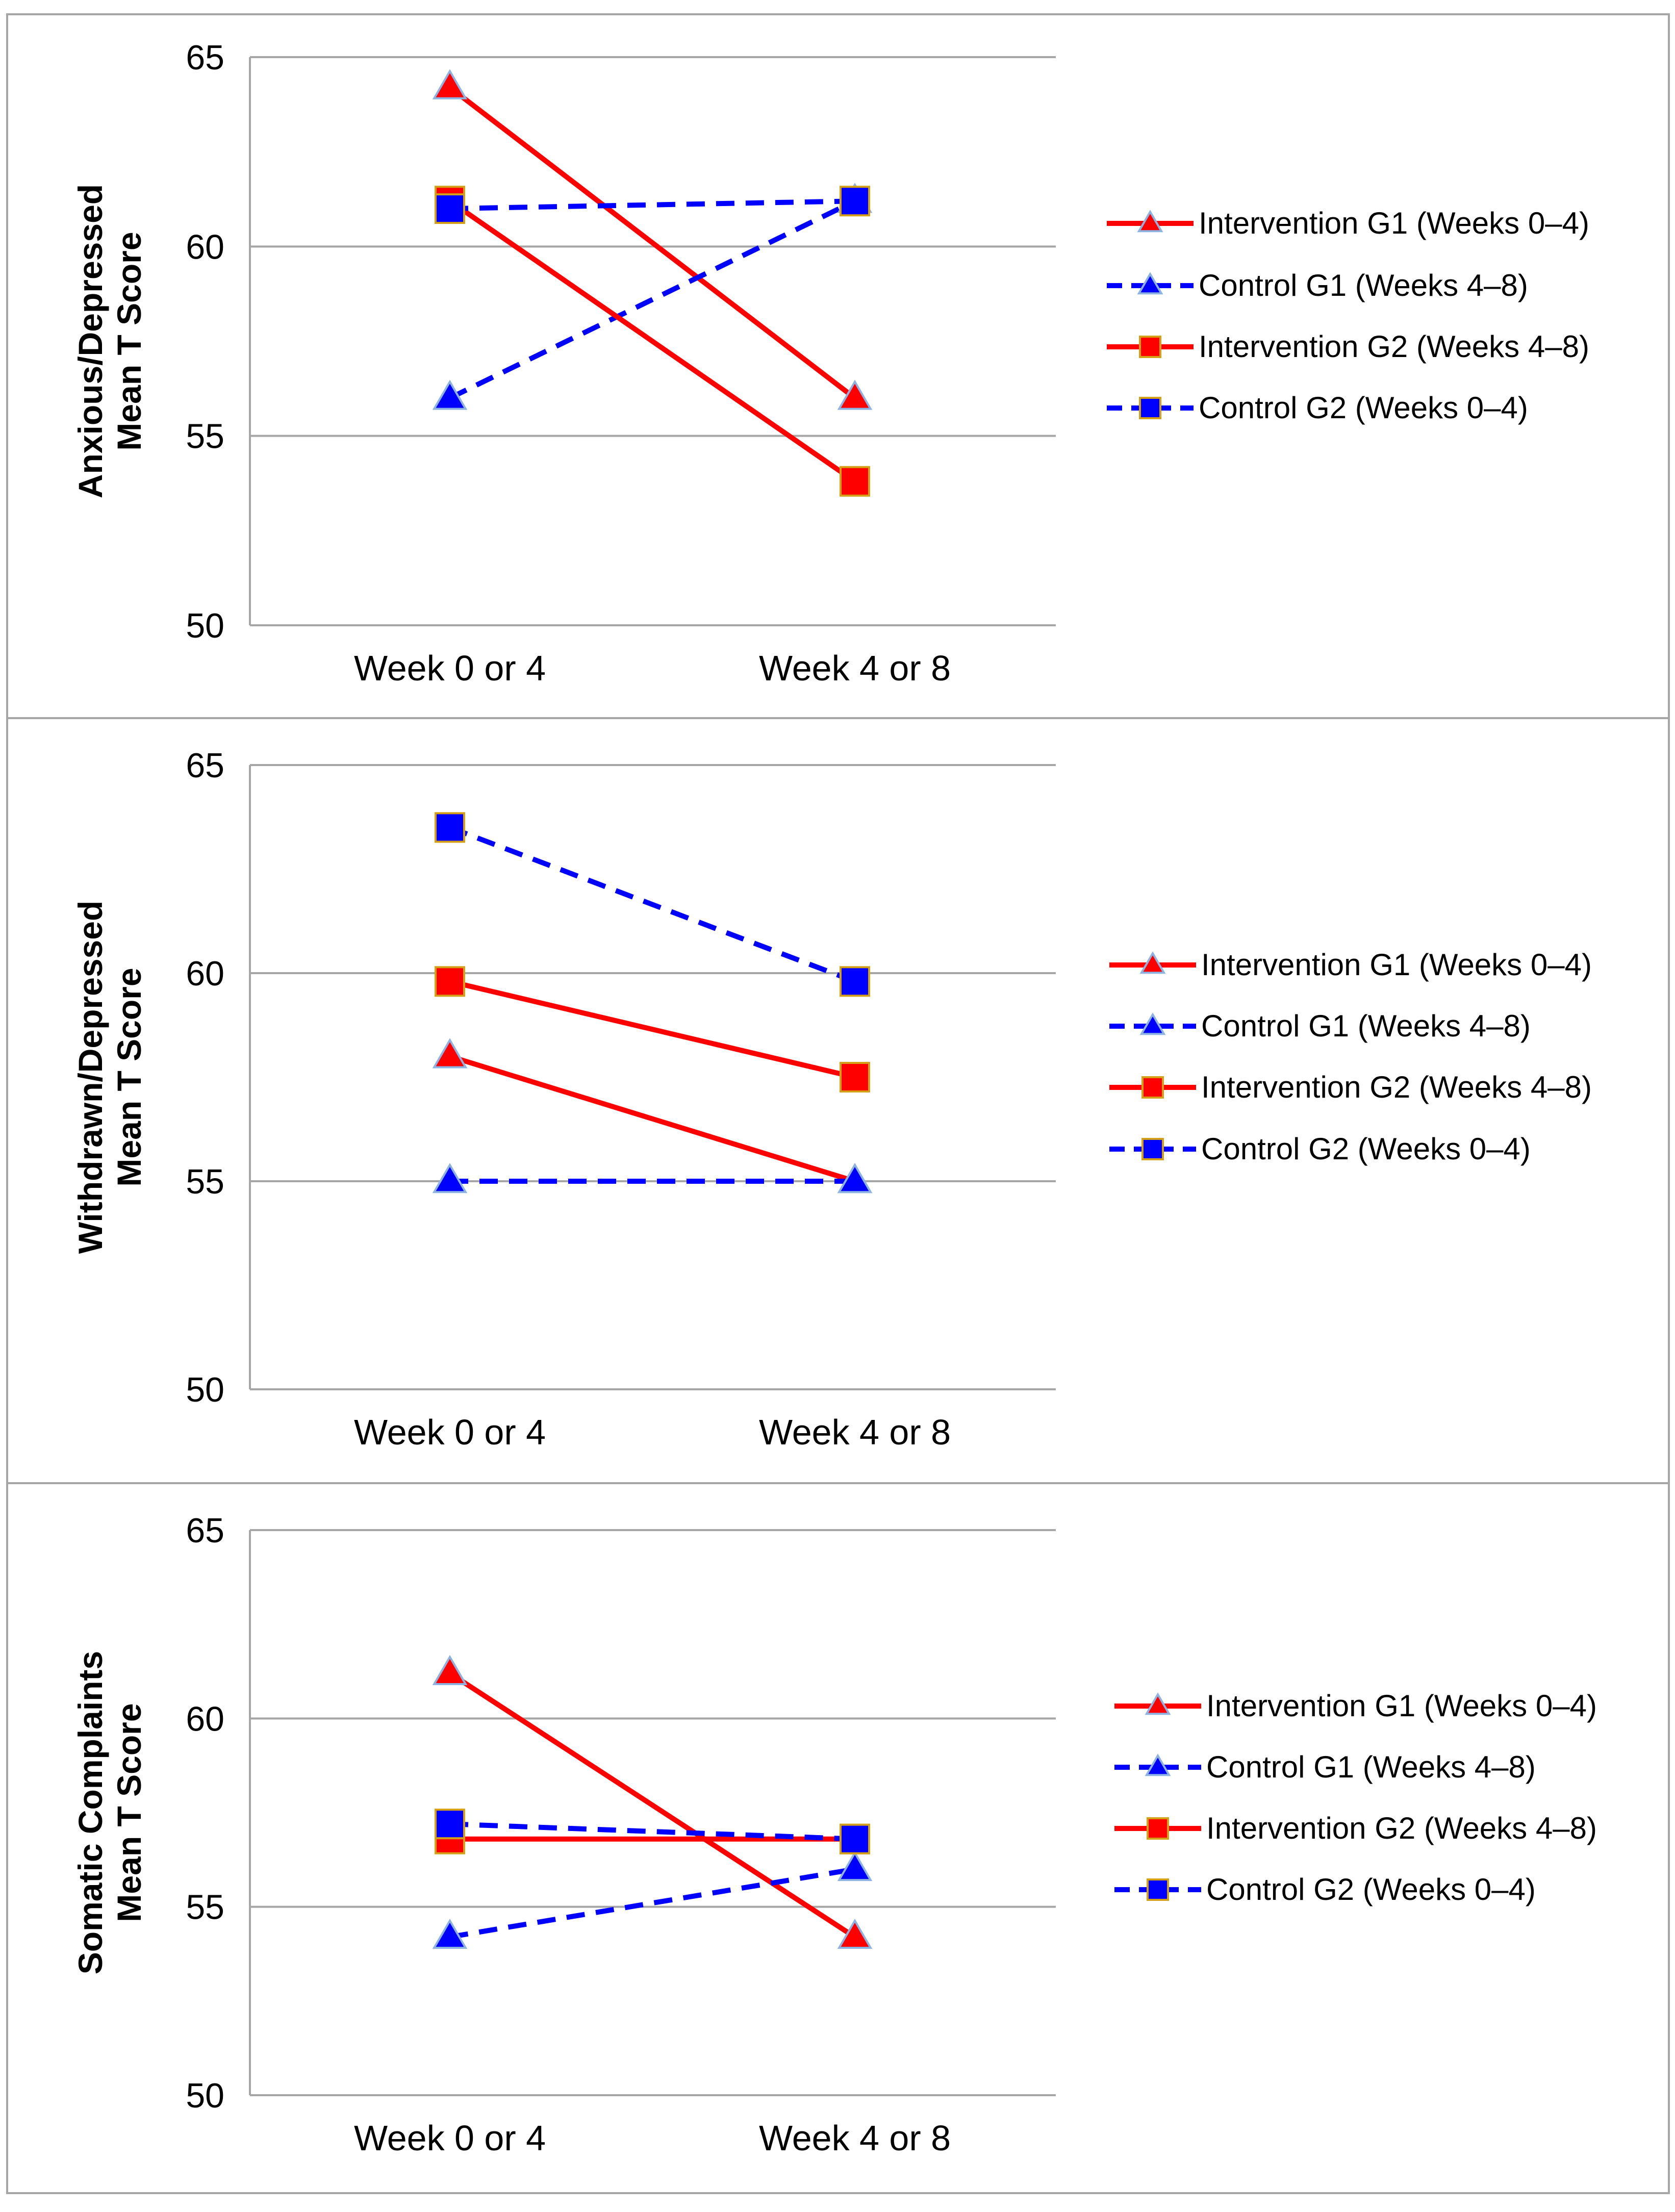 The width and height of the screenshot is (1675, 2212). Describe the element at coordinates (90, 1813) in the screenshot. I see `y-axis-label-line: Somatic Complaints` at that location.